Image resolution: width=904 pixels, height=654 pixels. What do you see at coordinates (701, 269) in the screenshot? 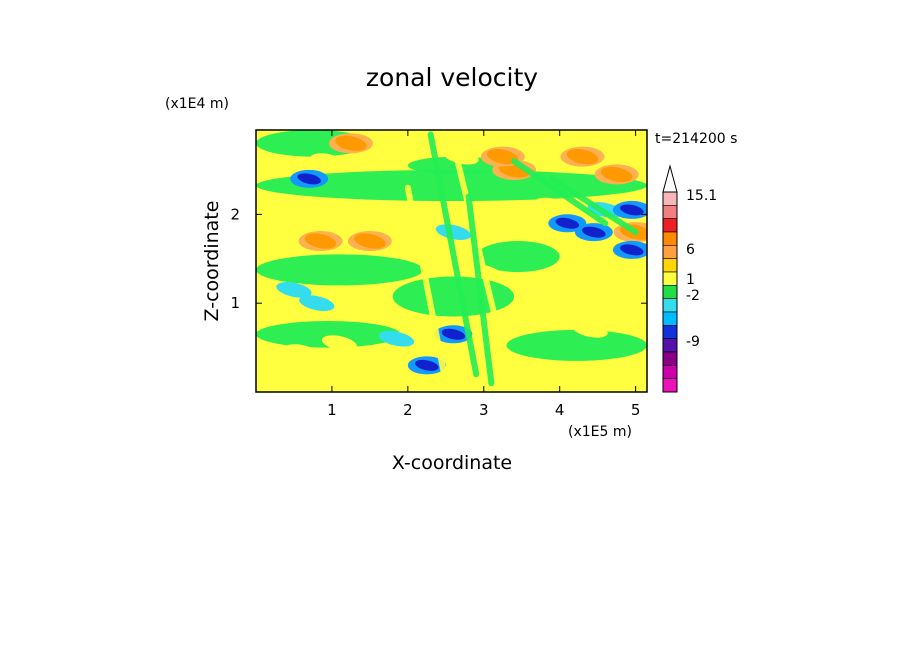
I see `colorbar-labels: 15.1 6 1-2 -9` at bounding box center [701, 269].